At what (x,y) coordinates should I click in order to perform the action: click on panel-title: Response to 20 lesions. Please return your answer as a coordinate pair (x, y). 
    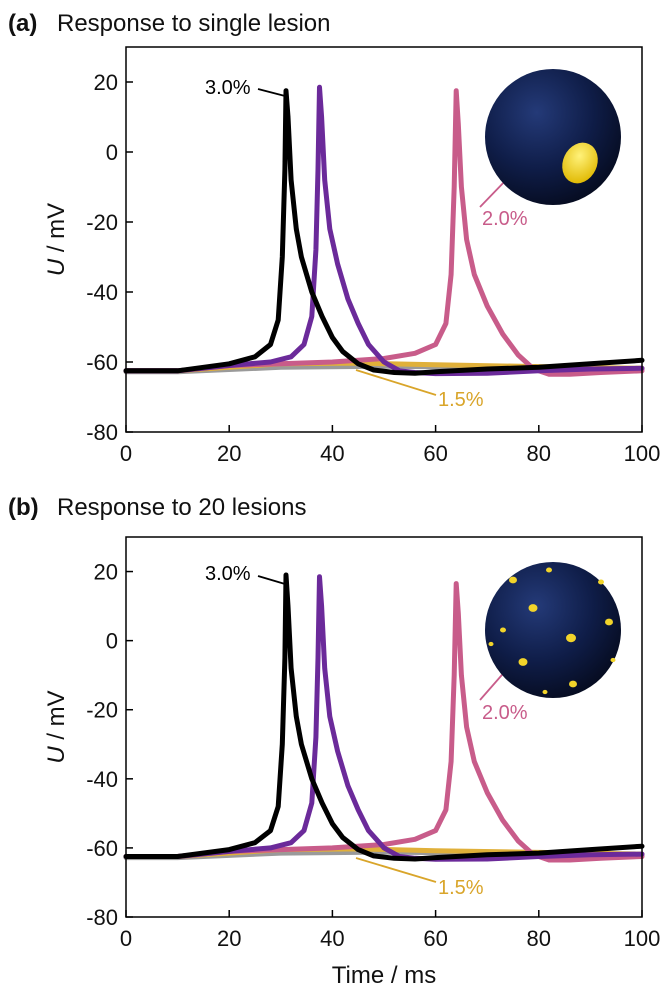
    Looking at the image, I should click on (182, 507).